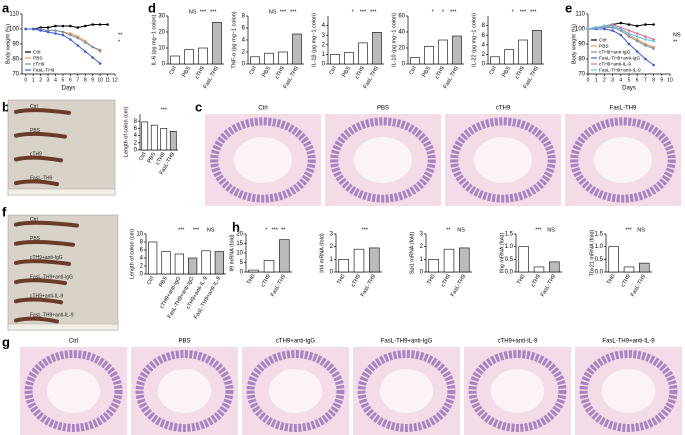 The width and height of the screenshot is (685, 435). Describe the element at coordinates (551, 230) in the screenshot. I see `significance: NS` at that location.